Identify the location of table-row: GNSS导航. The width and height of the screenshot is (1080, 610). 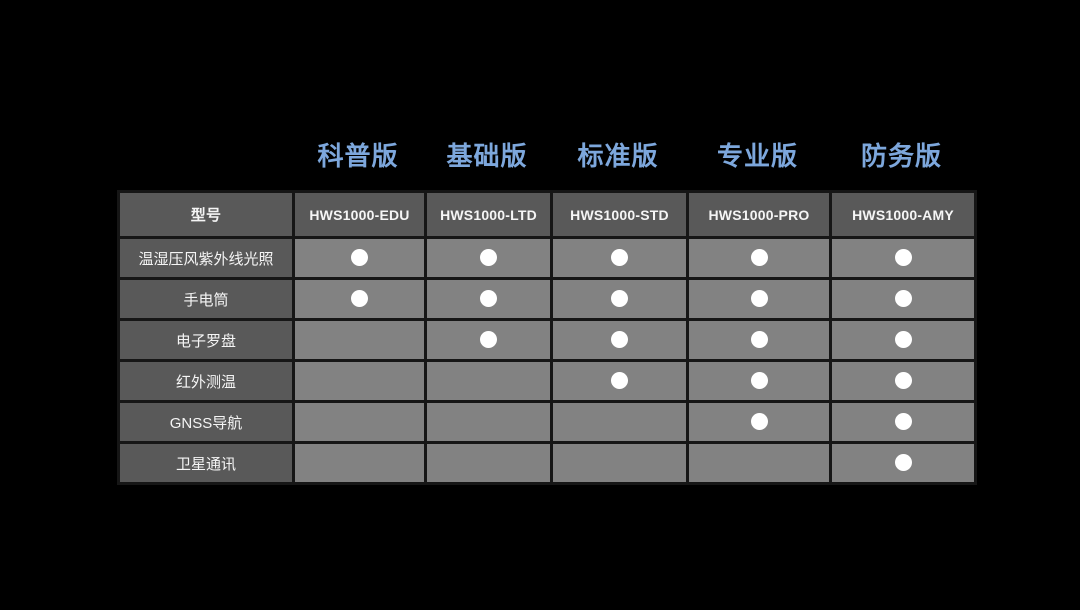
(547, 422).